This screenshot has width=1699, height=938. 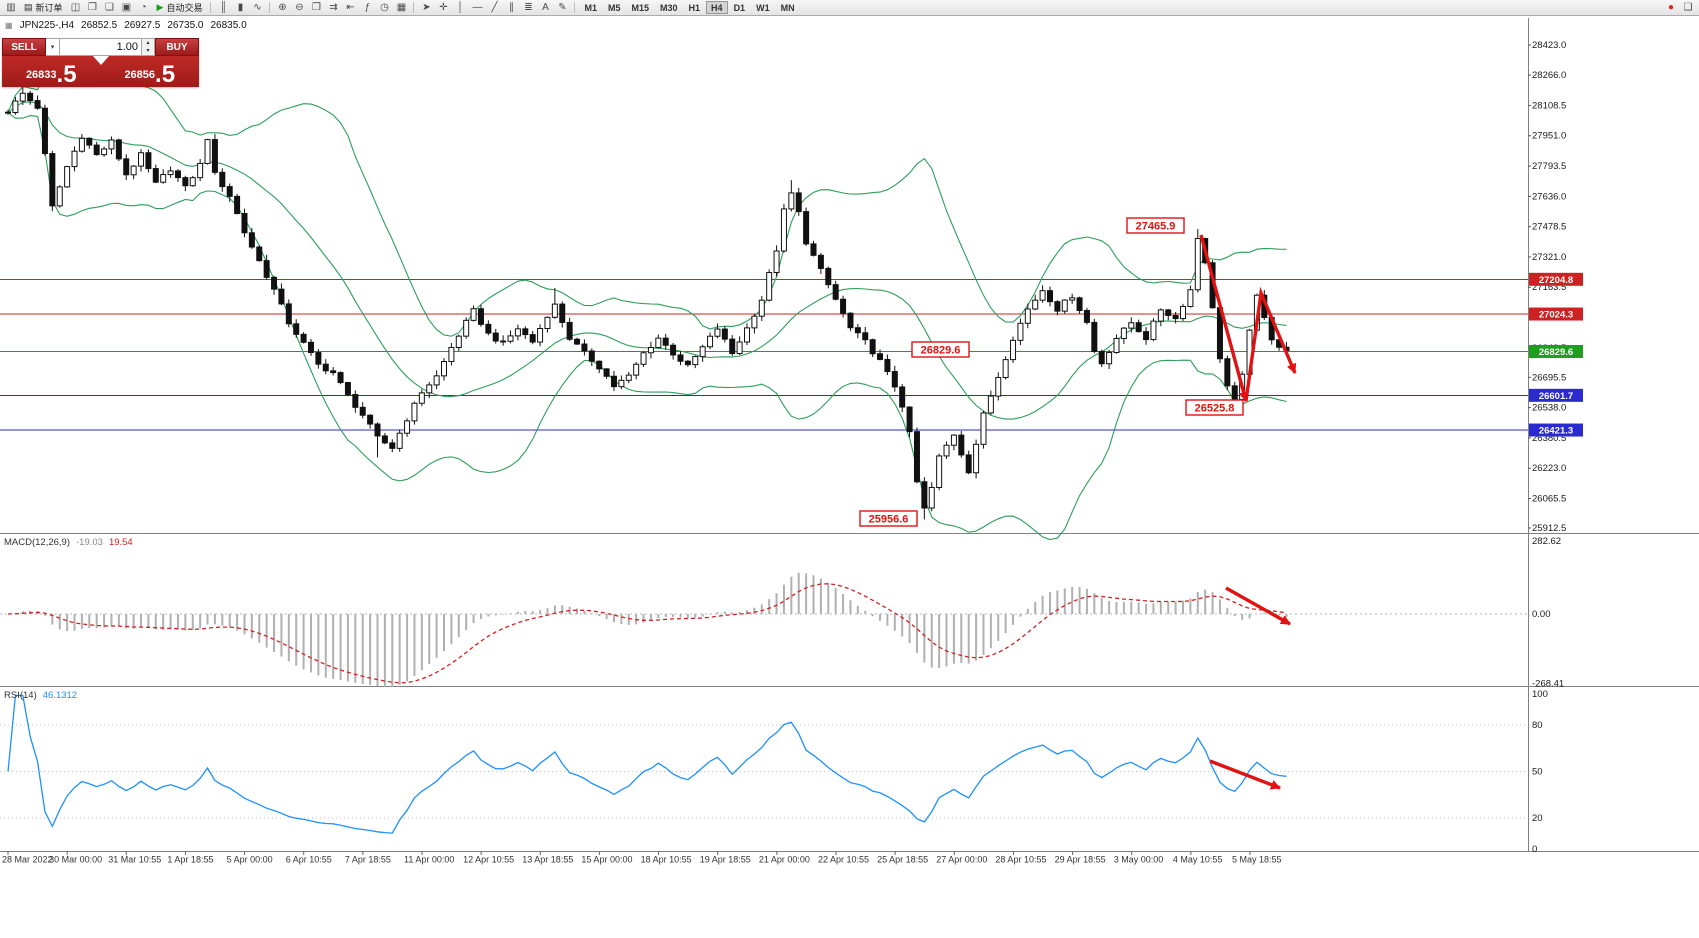 I want to click on volume-input, so click(x=101, y=47).